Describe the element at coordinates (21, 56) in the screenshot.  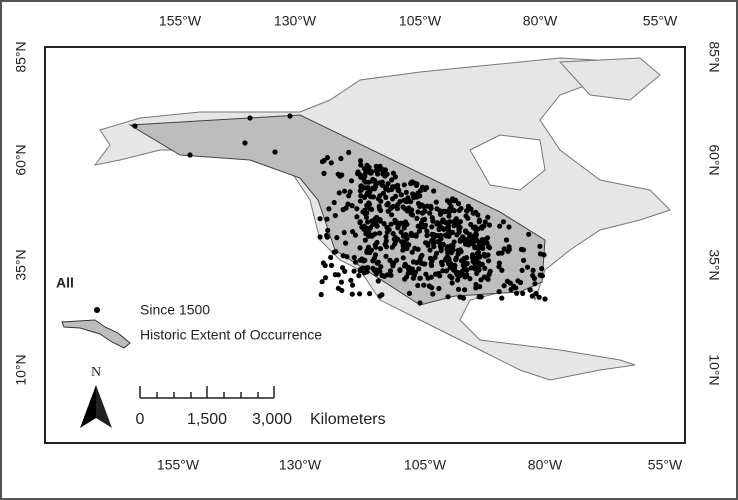
I see `lat-label: 85°N` at that location.